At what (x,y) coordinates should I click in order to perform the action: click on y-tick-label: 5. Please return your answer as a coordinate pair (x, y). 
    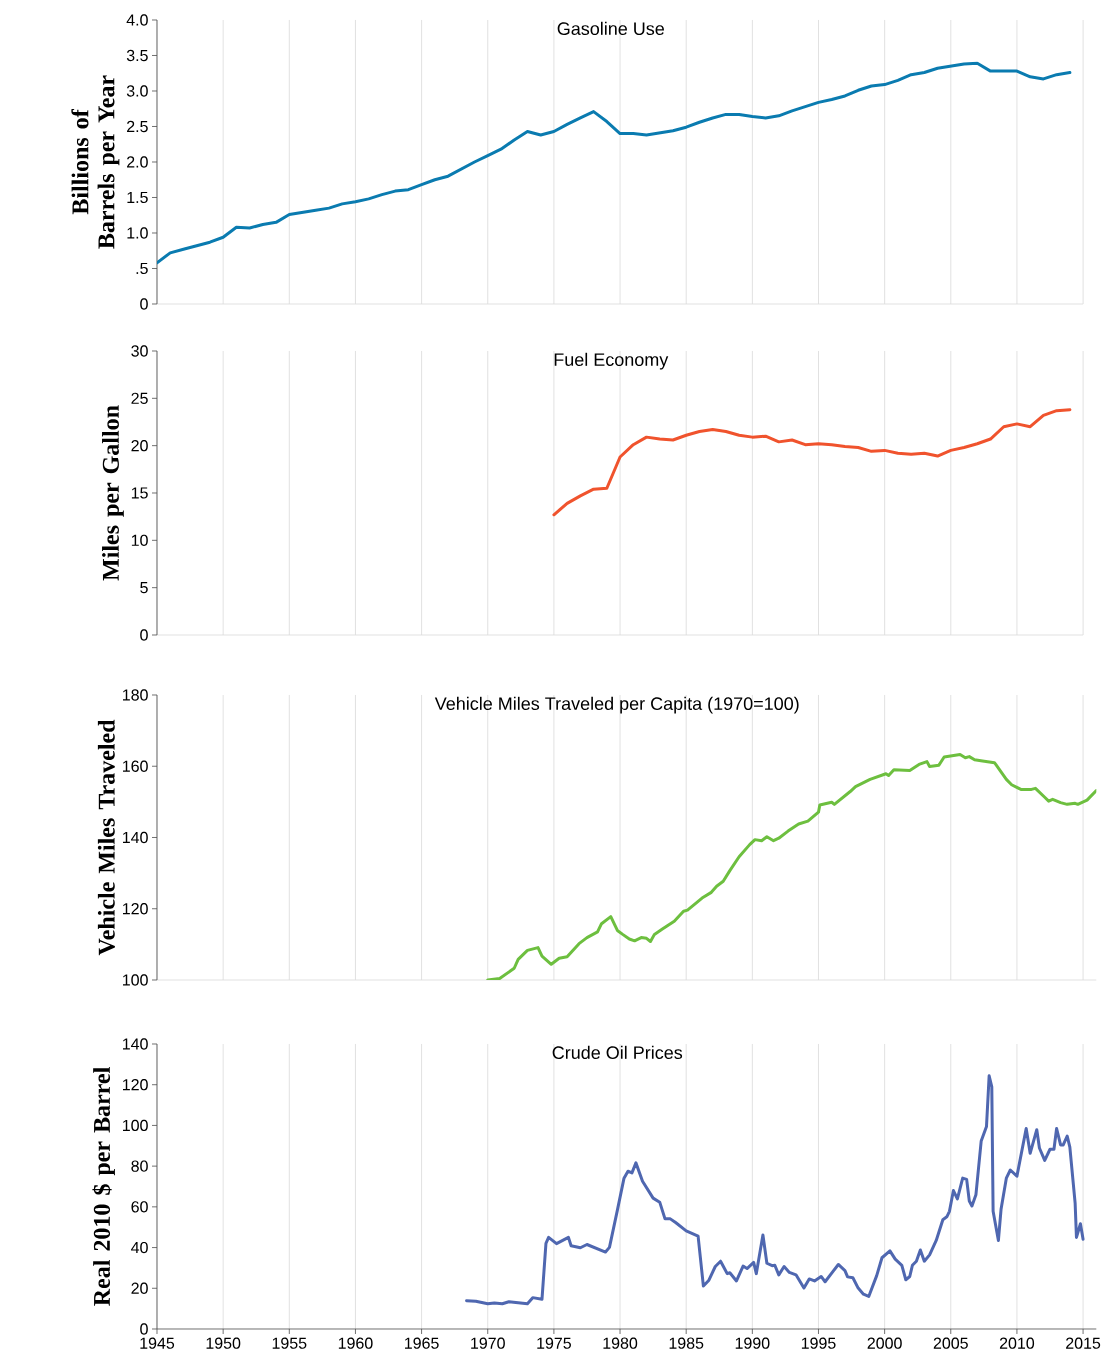
    Looking at the image, I should click on (144, 588).